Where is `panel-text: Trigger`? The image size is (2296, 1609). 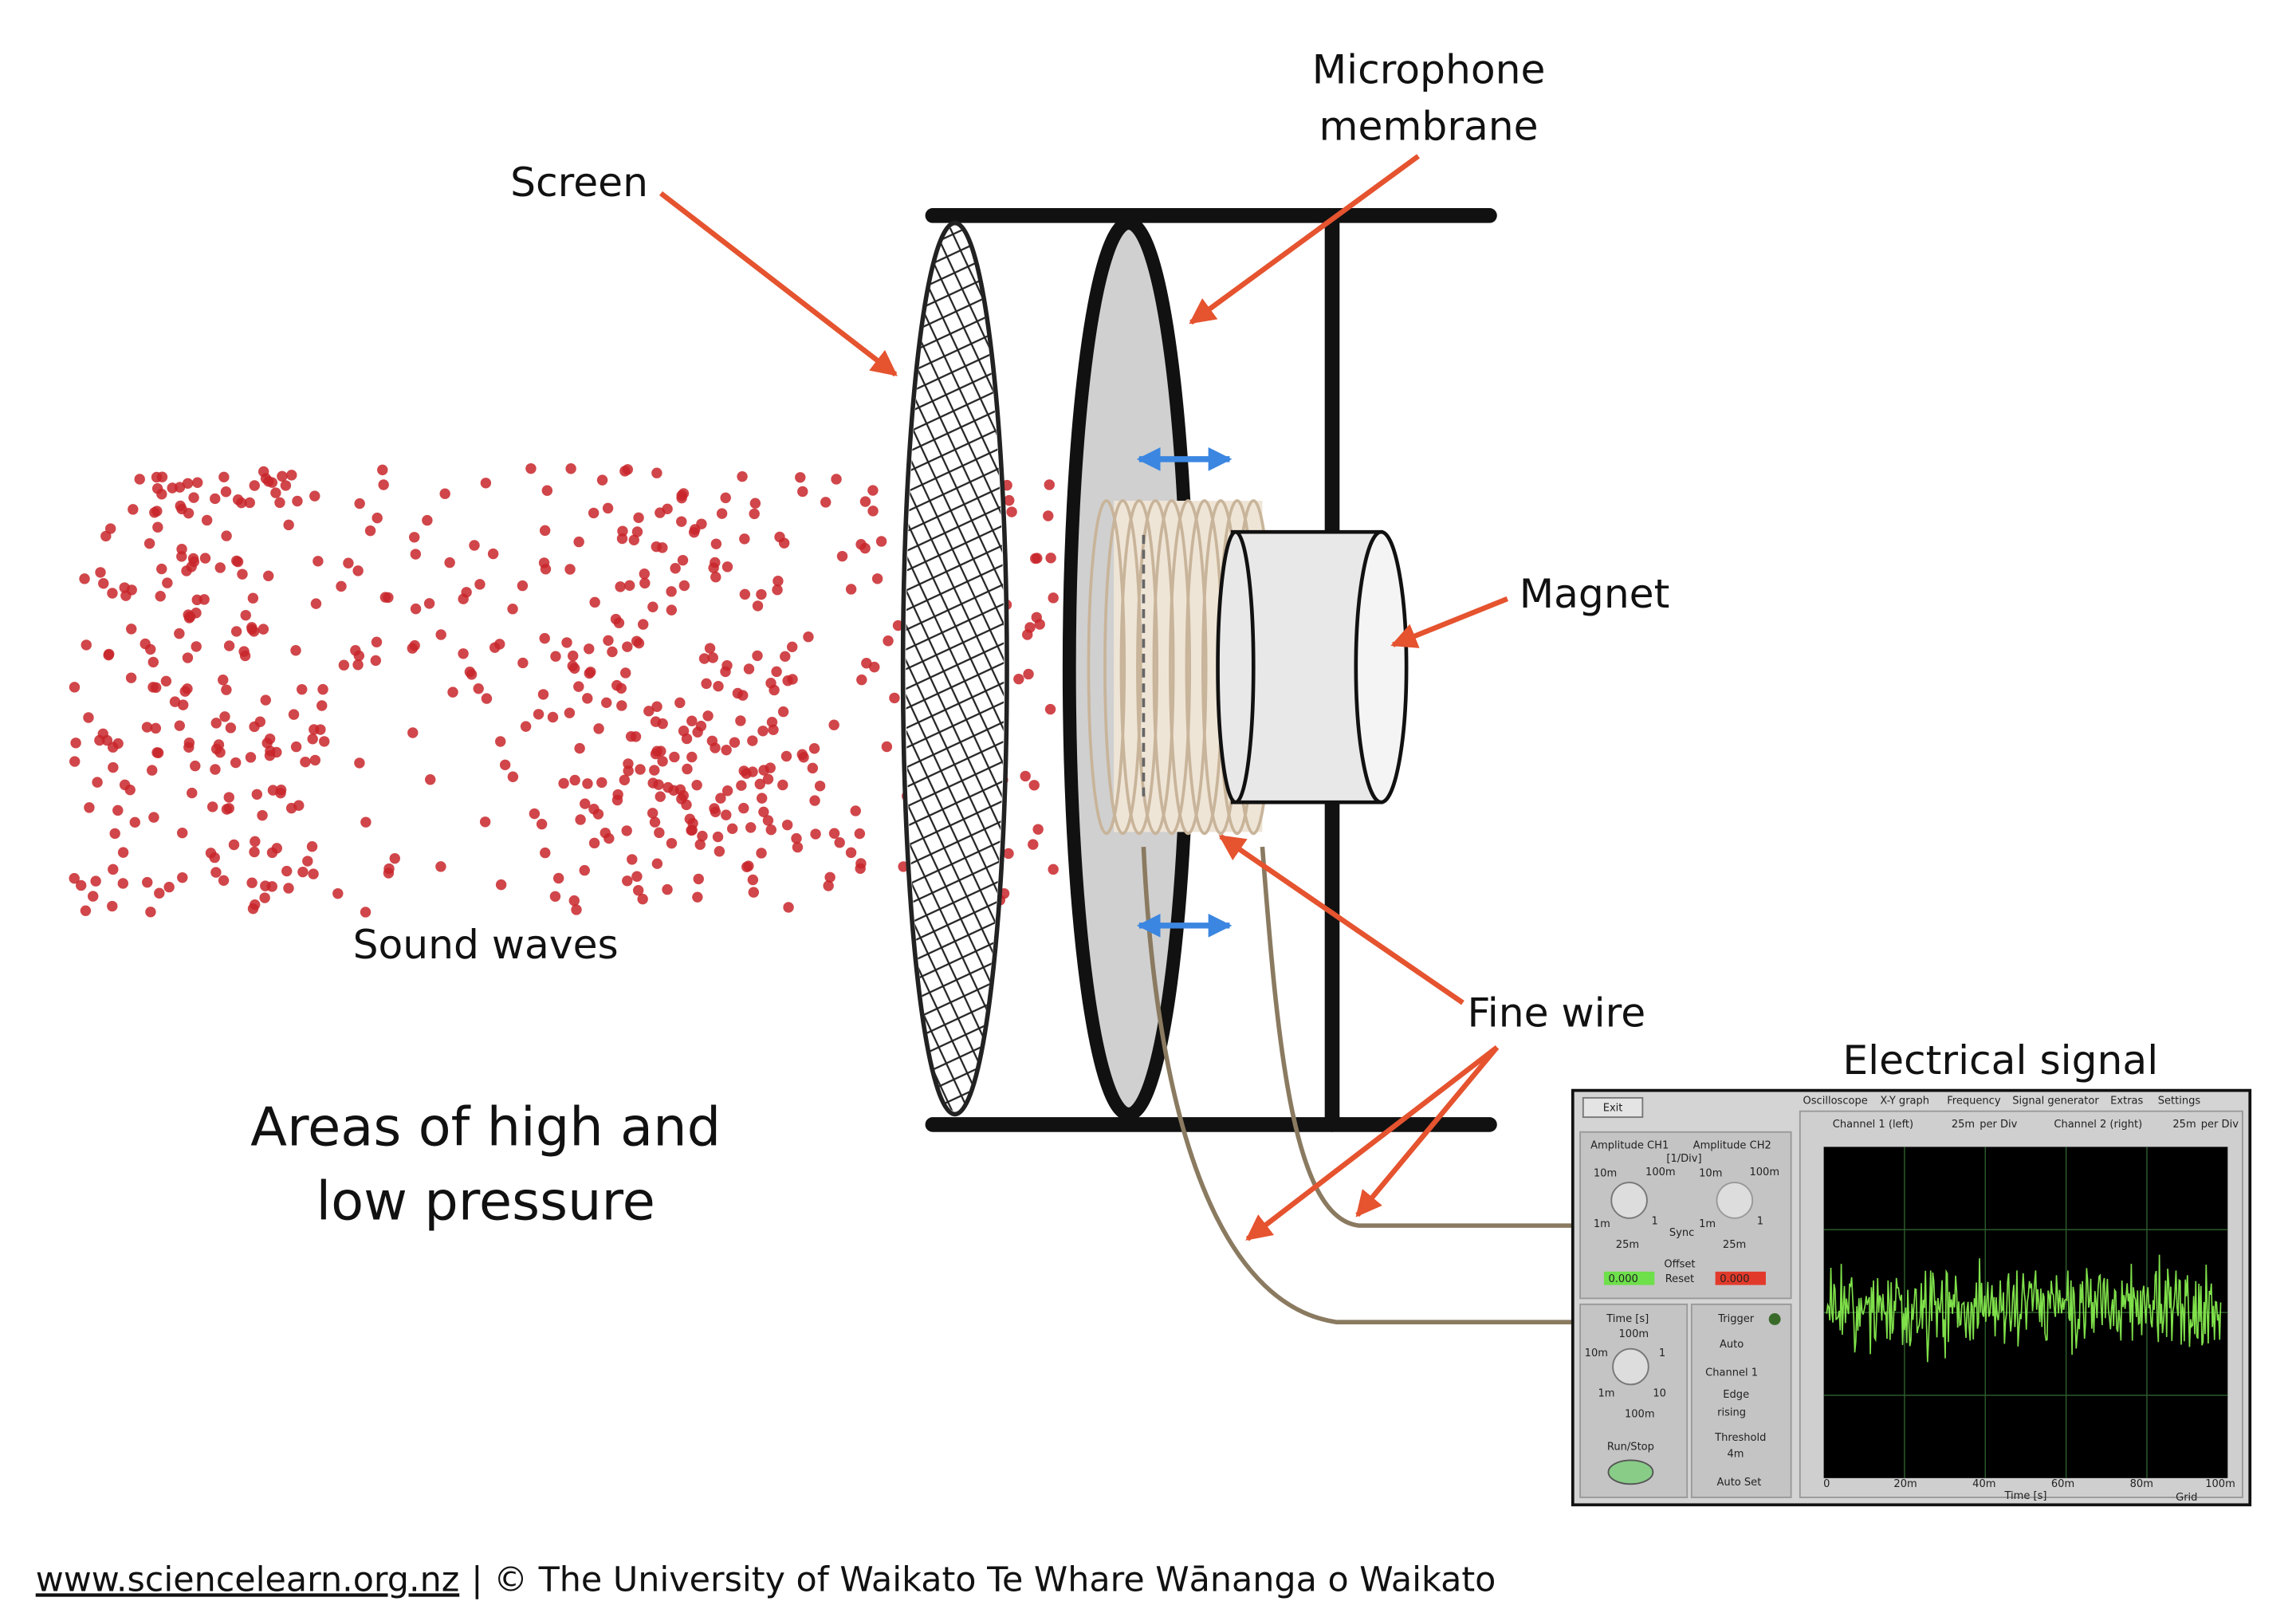
panel-text: Trigger is located at coordinates (1736, 1319).